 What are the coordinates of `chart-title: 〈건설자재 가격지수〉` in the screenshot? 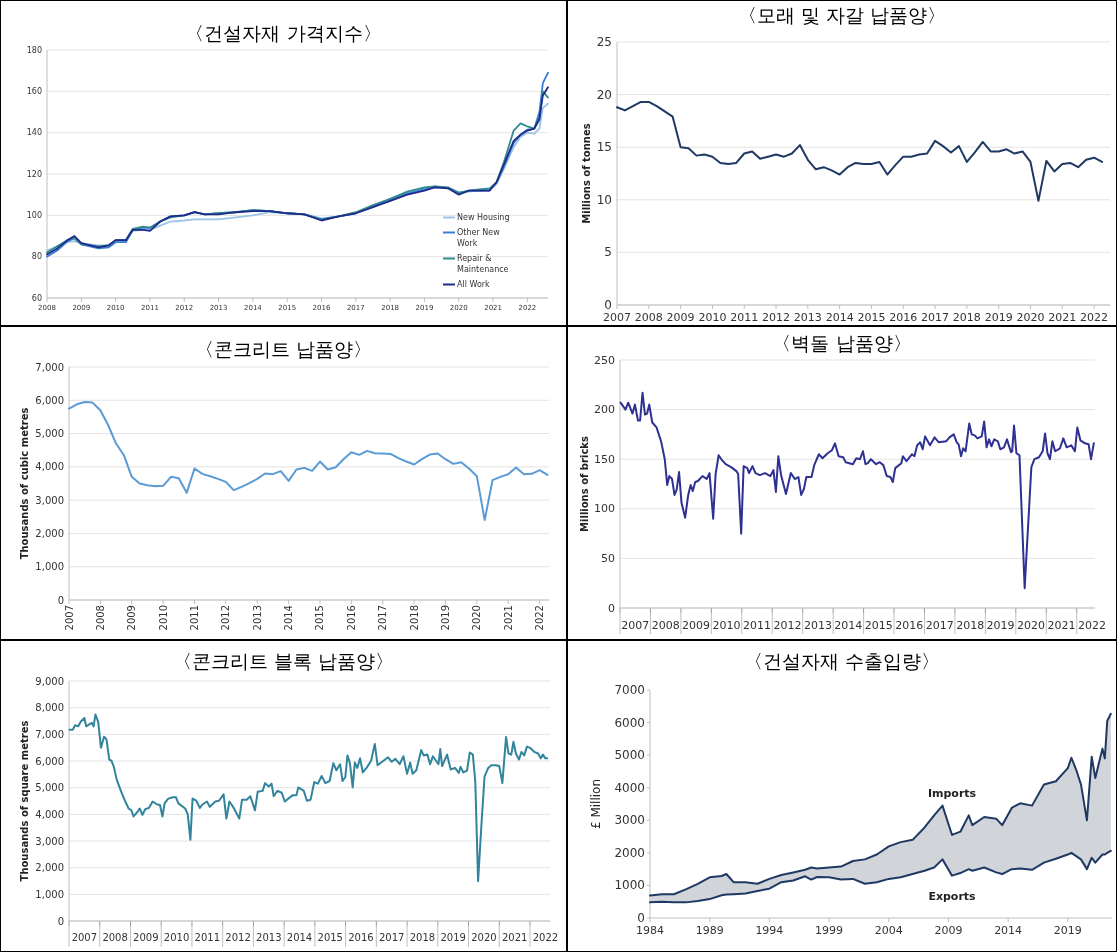 It's located at (283, 33).